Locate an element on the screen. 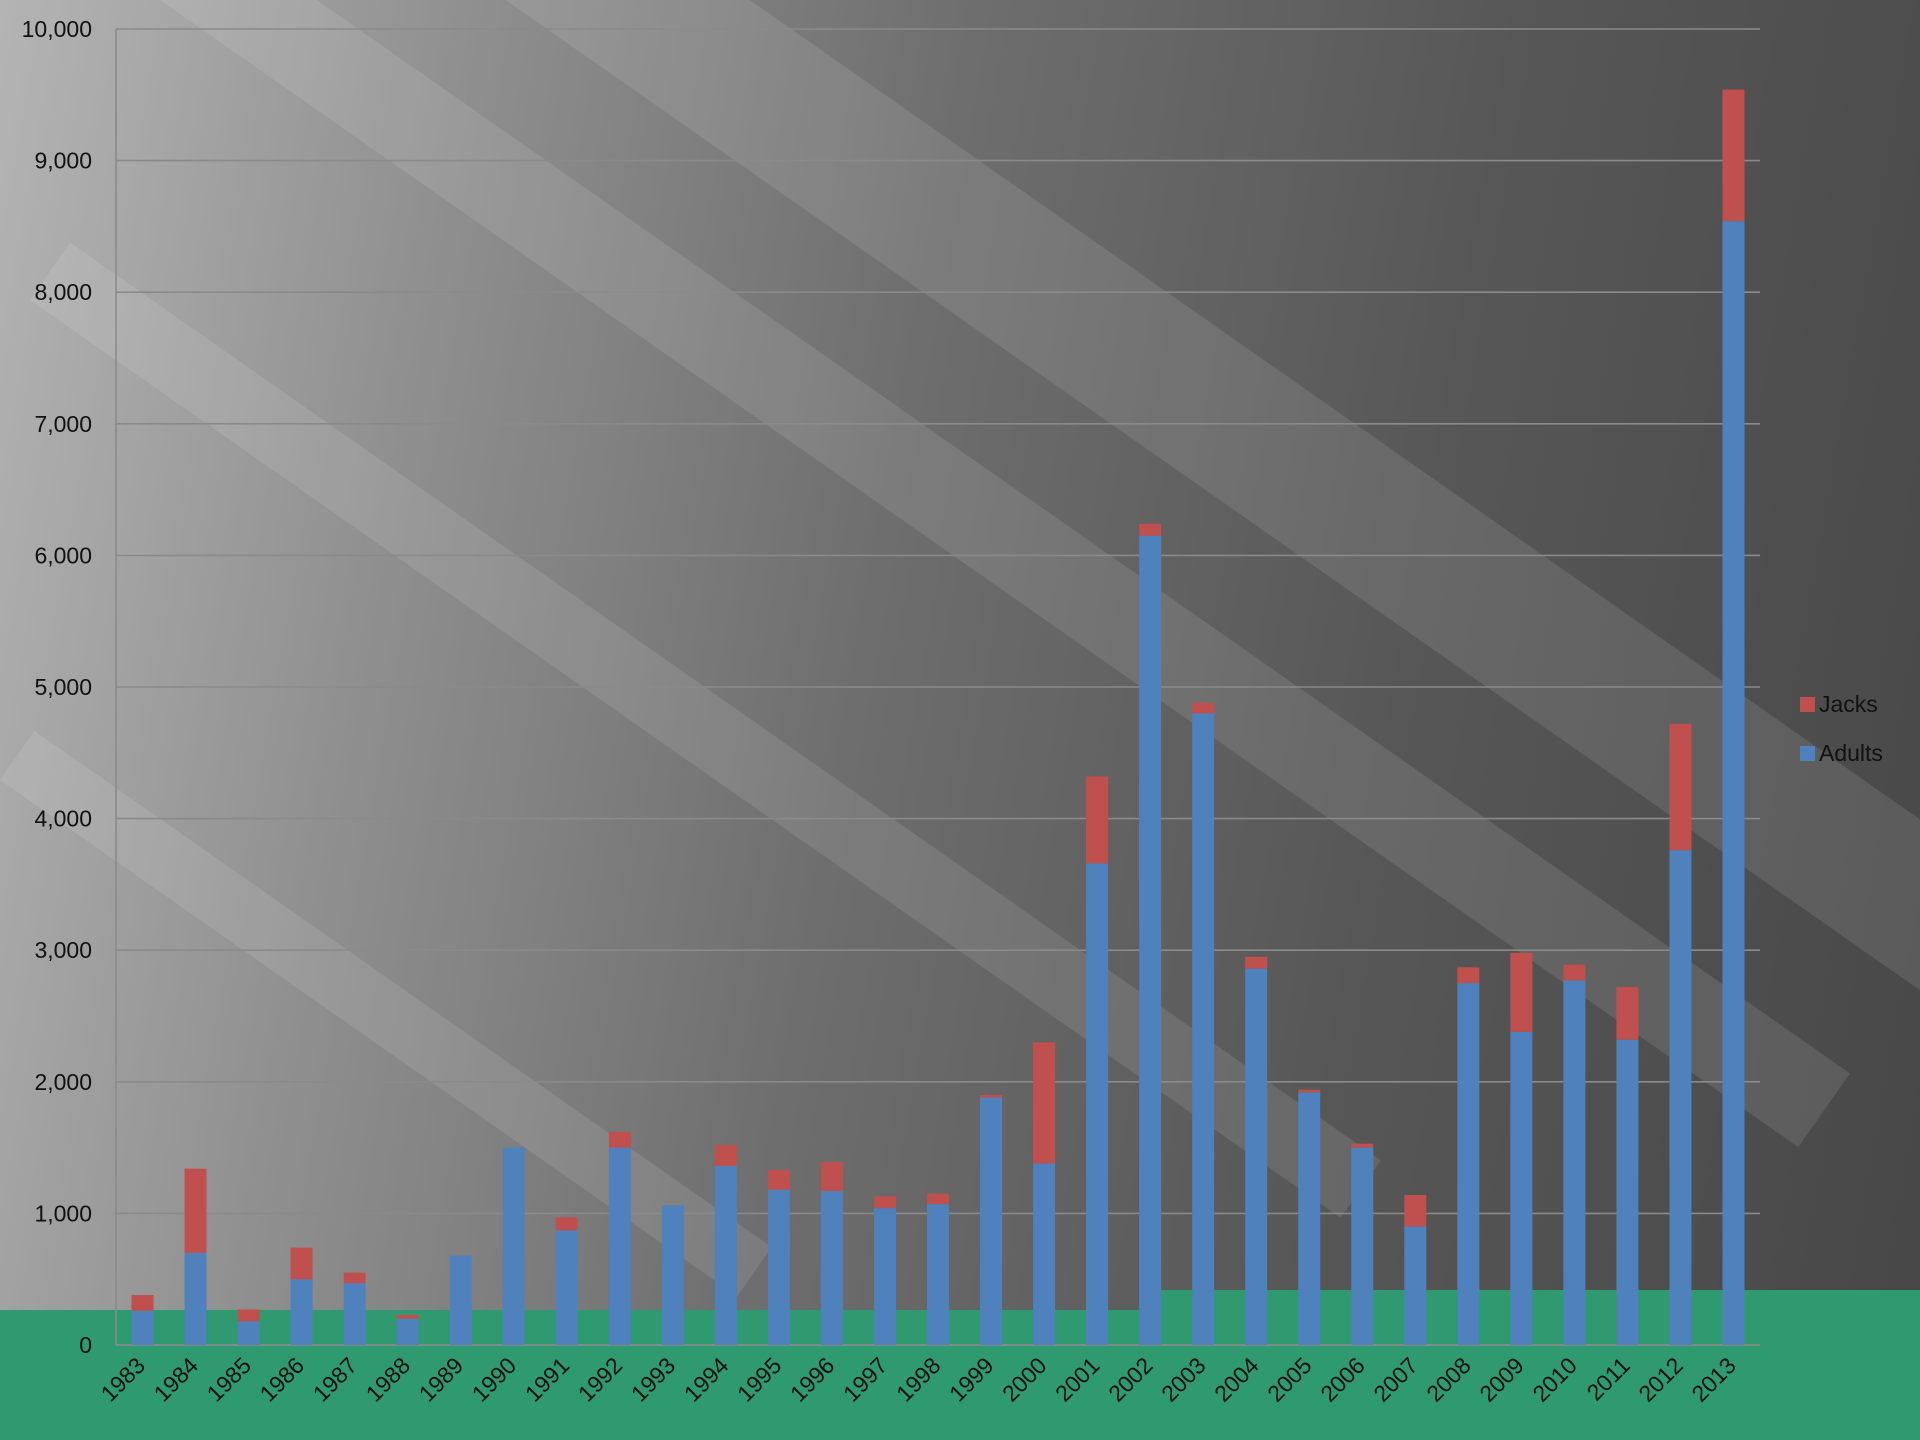 The height and width of the screenshot is (1440, 1920). bar-adults-1998 is located at coordinates (938, 1274).